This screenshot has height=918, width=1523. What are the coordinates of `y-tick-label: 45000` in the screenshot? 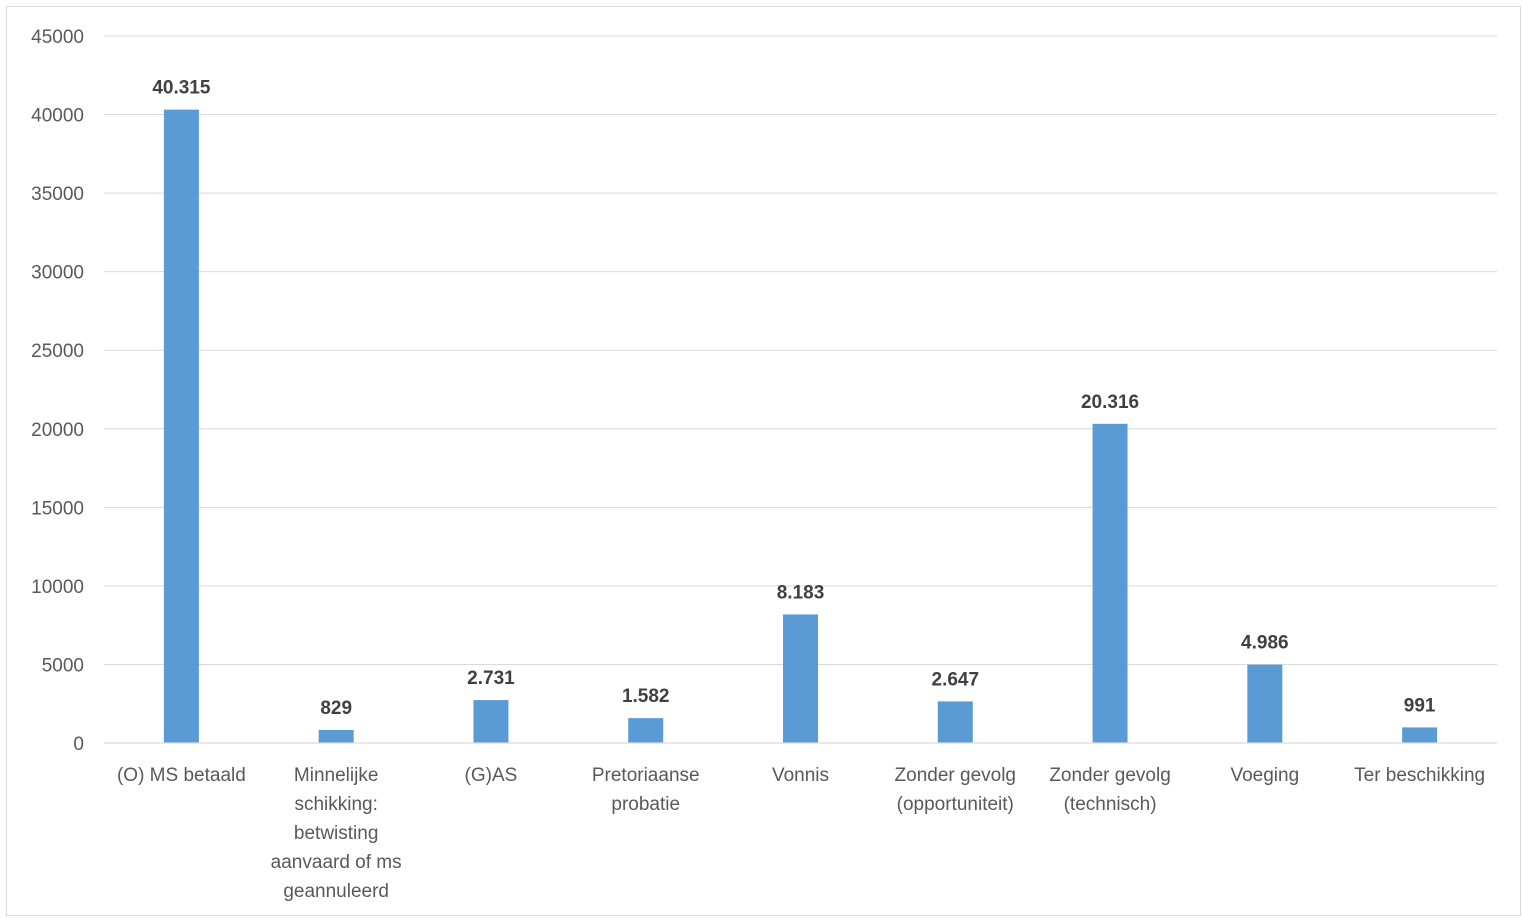 It's located at (57, 37).